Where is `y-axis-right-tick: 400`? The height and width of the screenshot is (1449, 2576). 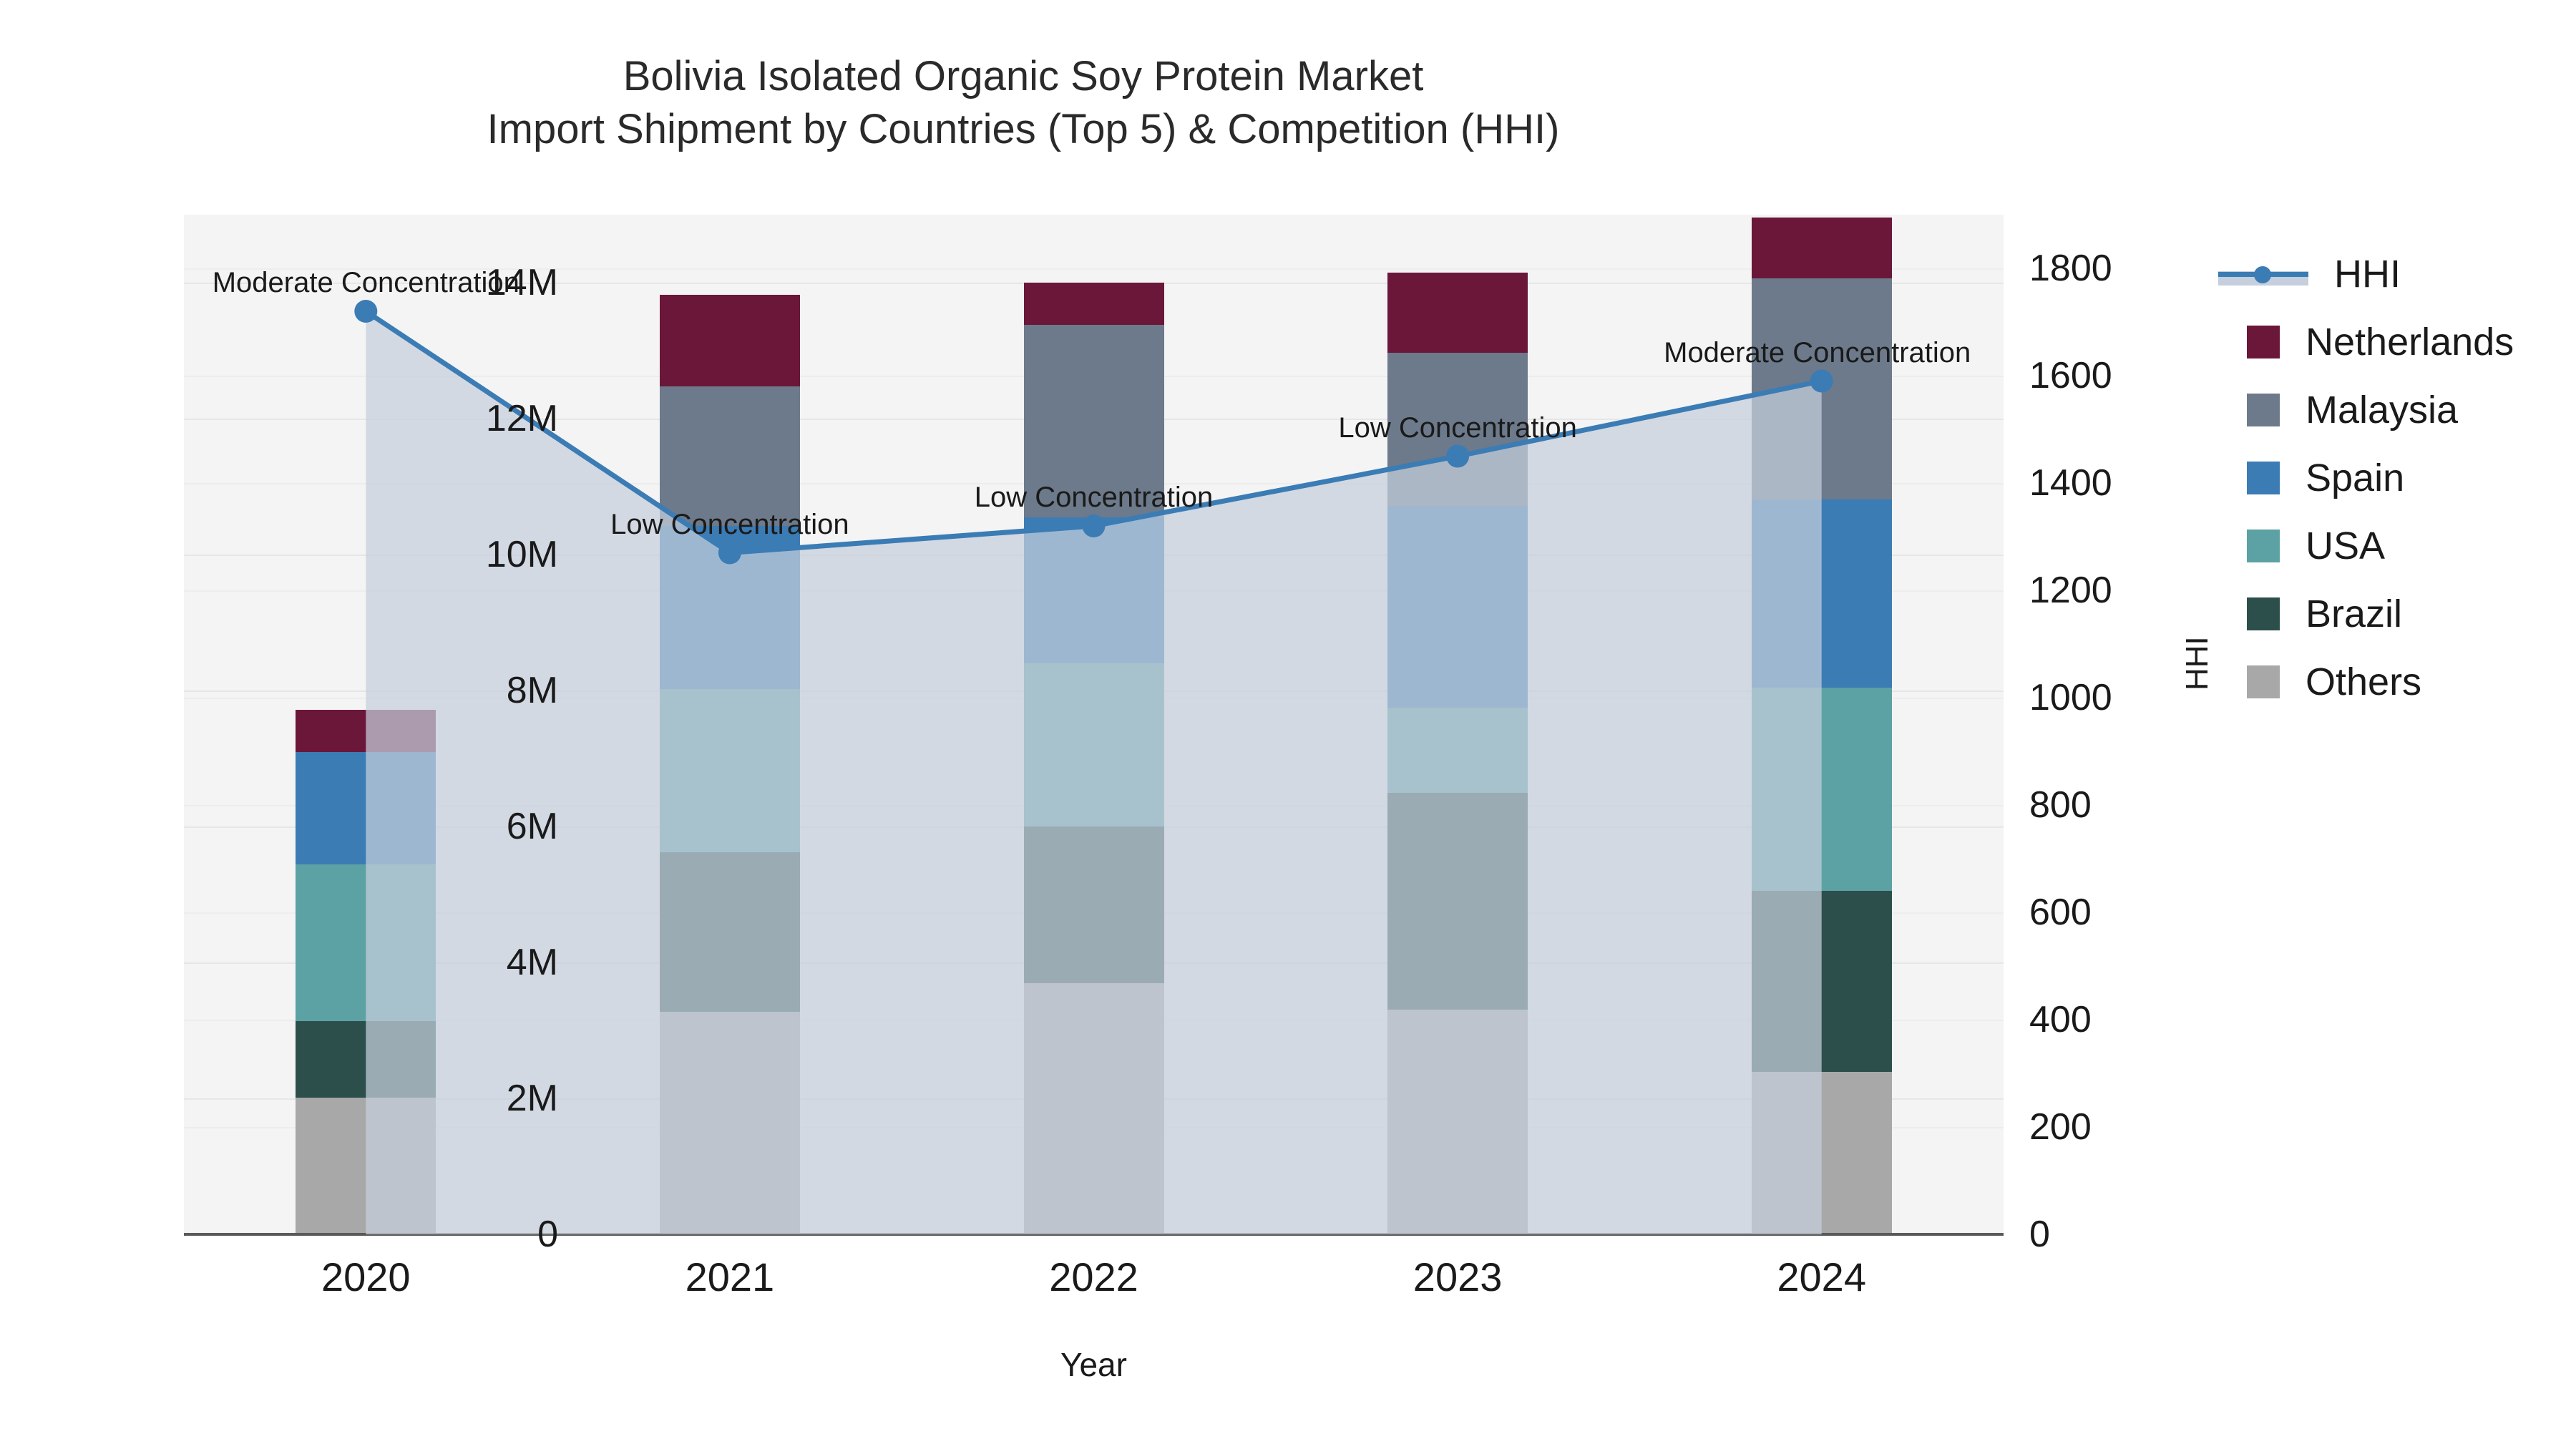 y-axis-right-tick: 400 is located at coordinates (2060, 1019).